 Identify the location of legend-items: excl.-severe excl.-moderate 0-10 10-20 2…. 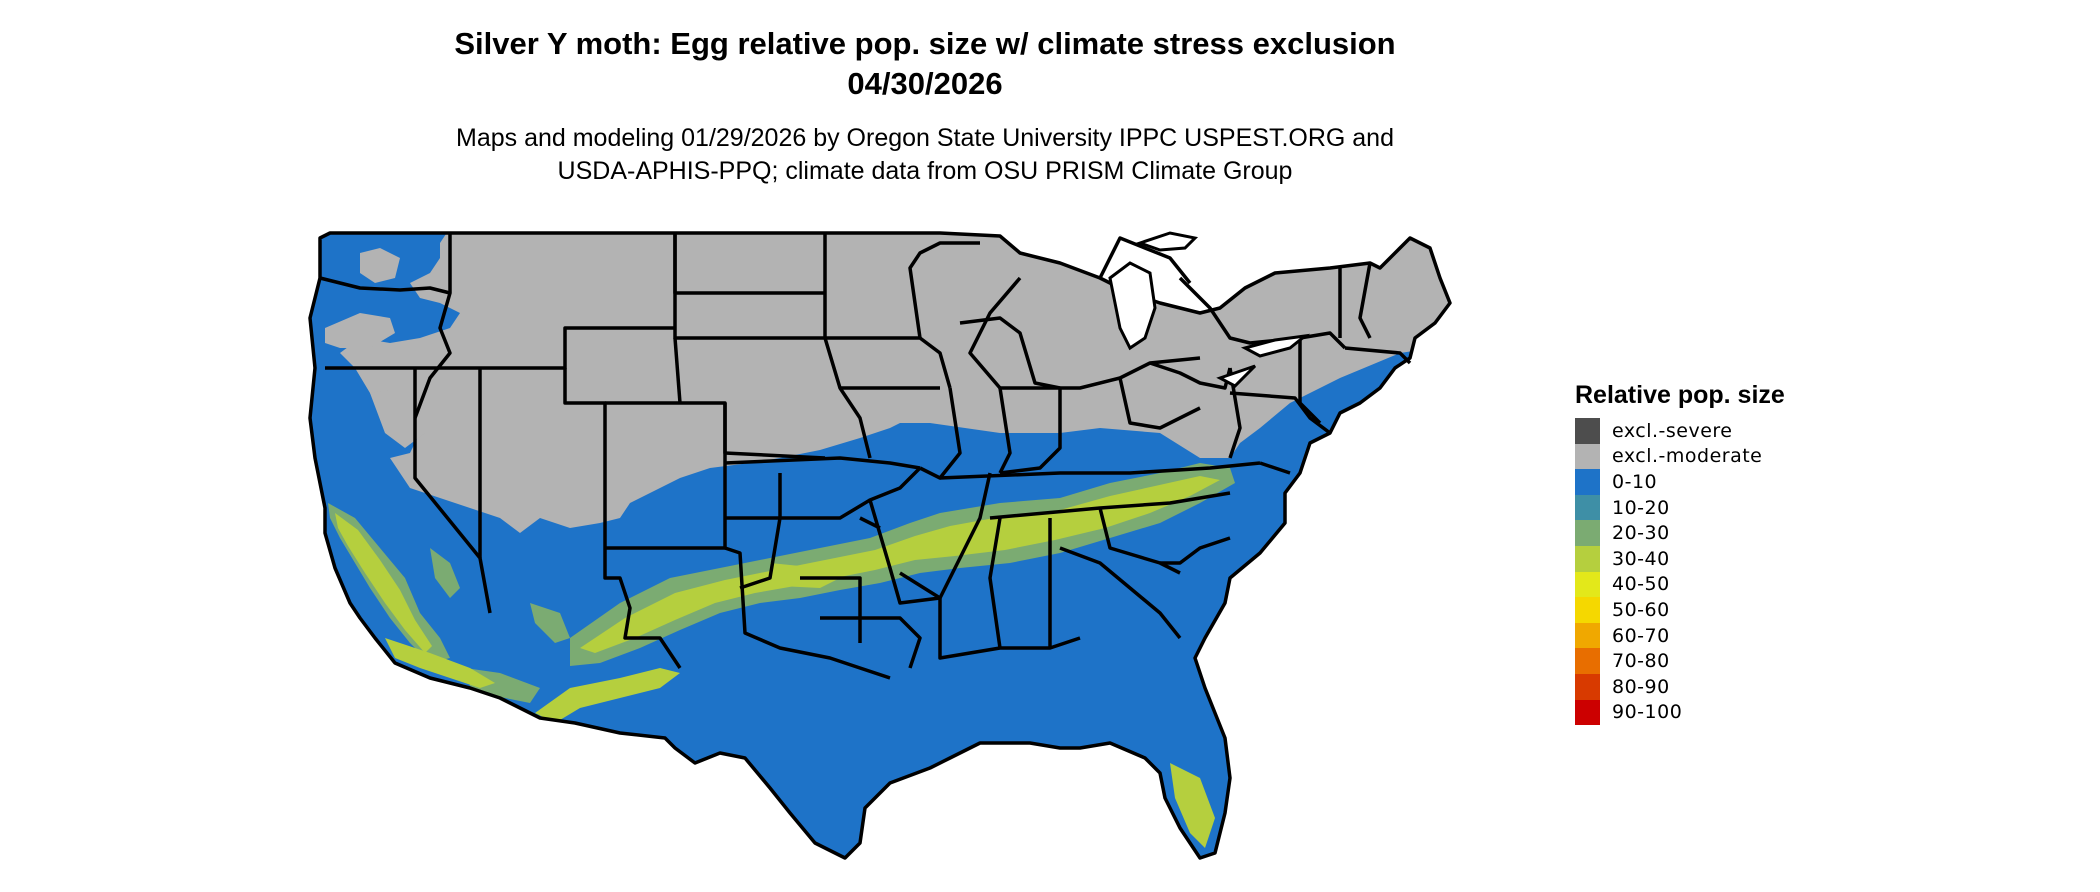
(1680, 572).